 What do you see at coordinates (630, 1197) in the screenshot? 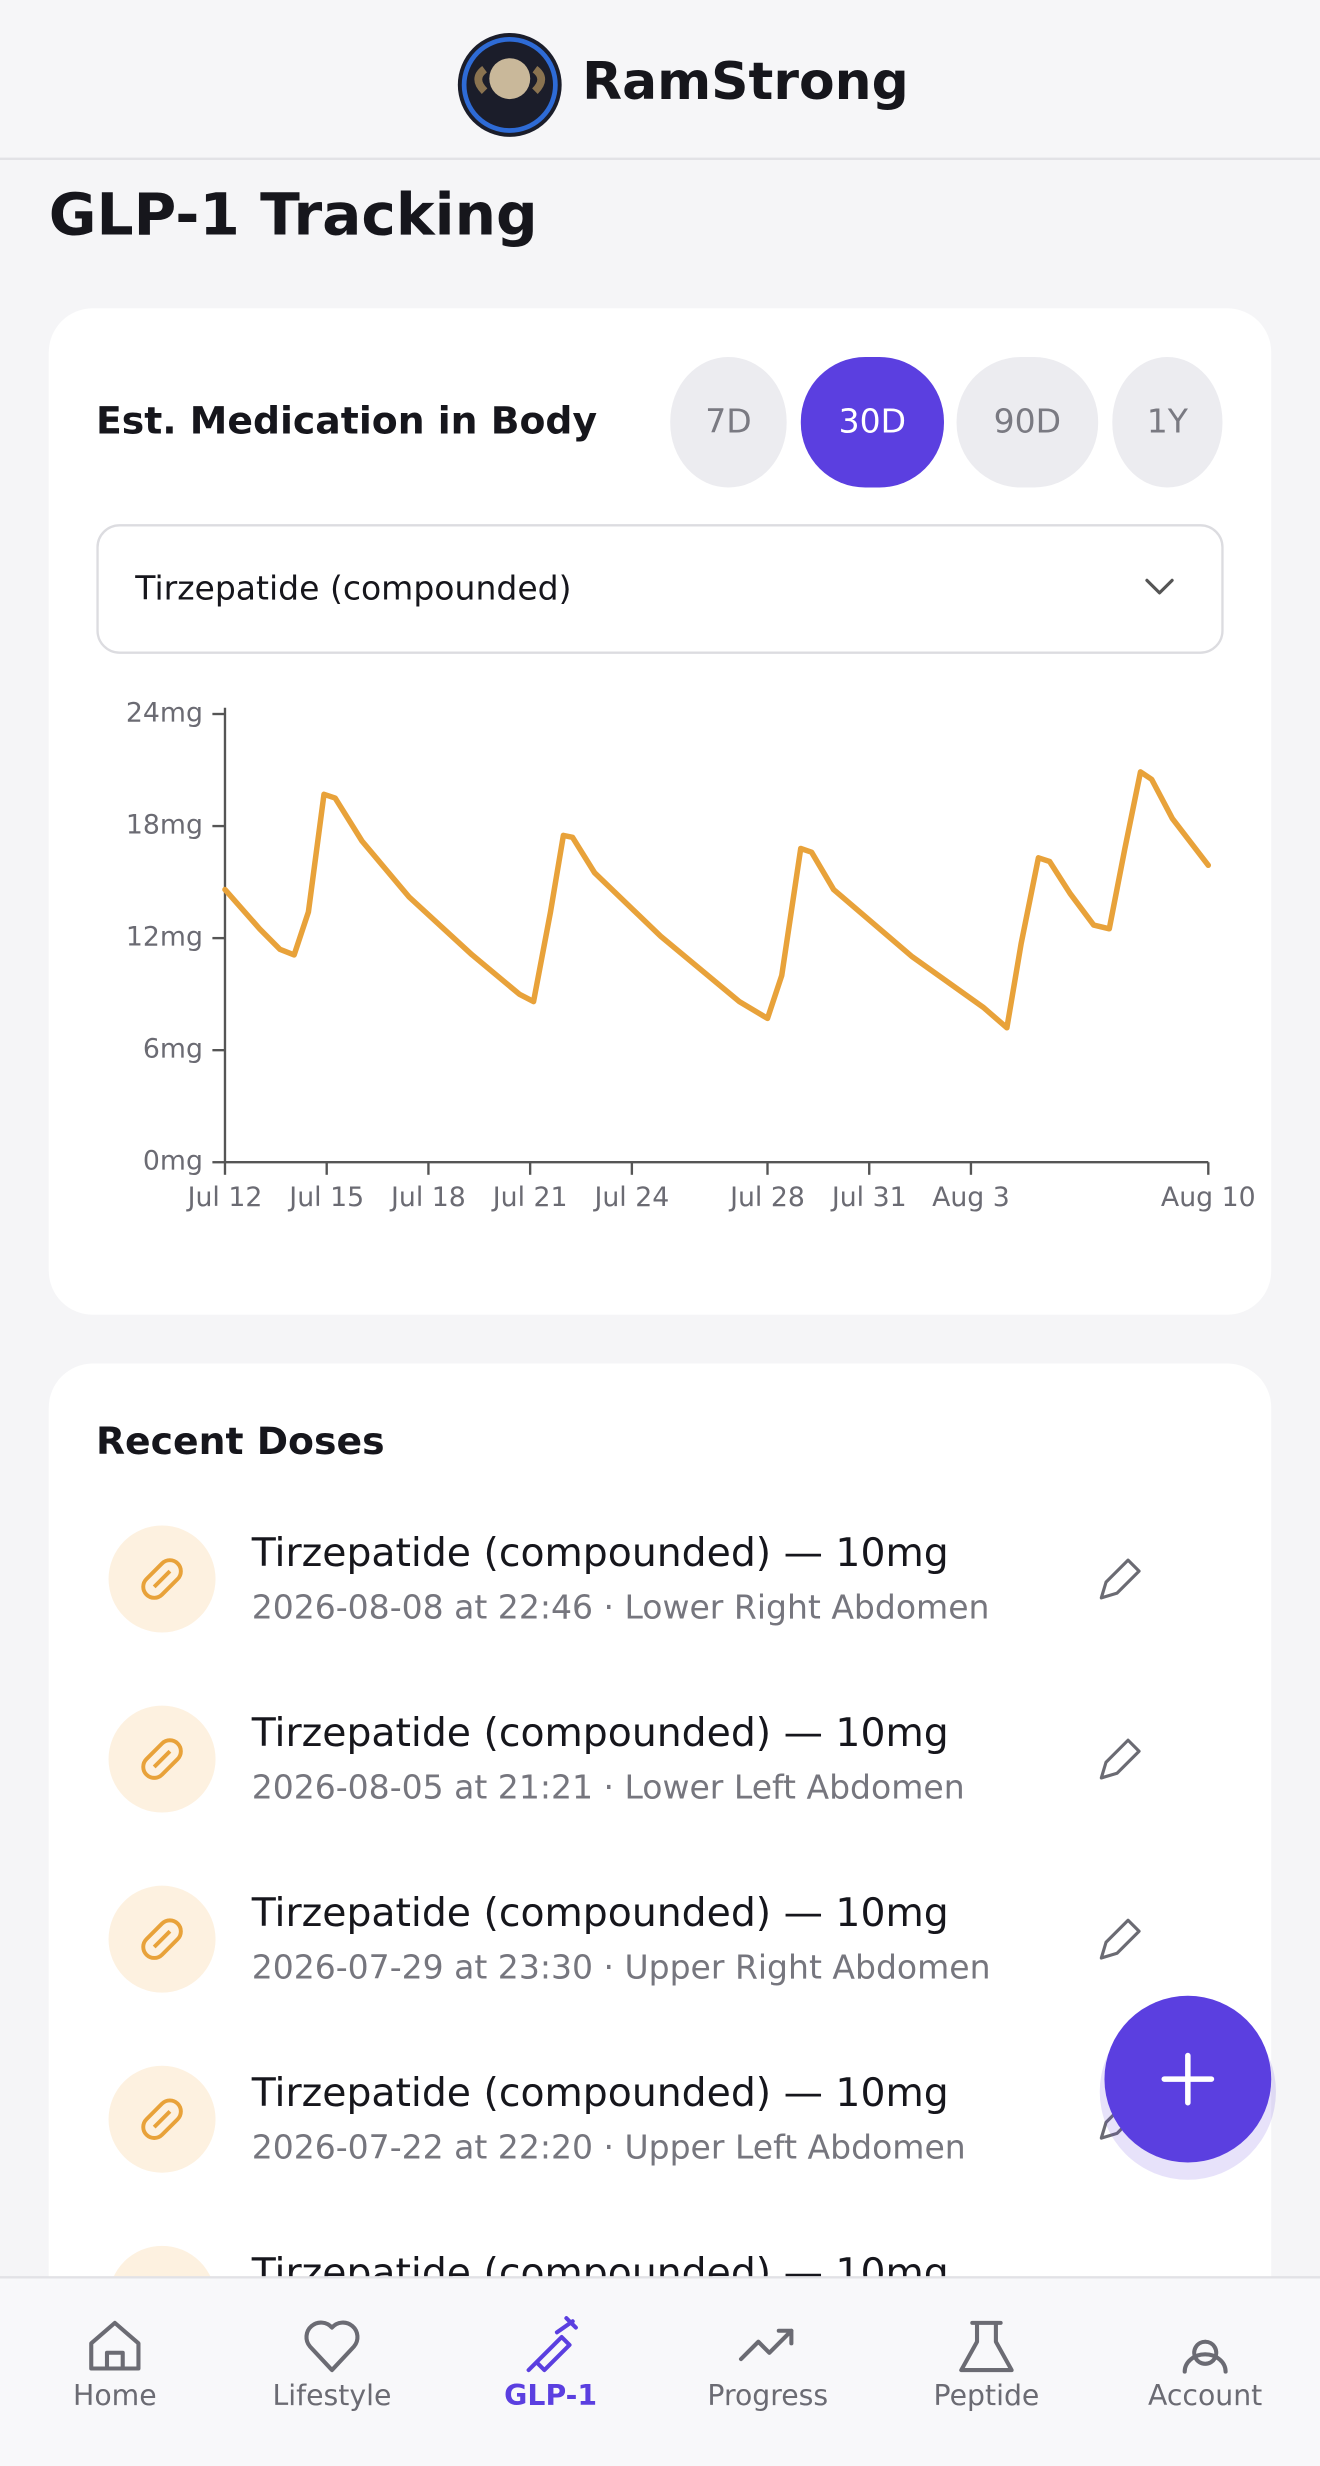
I see `x-tick-label: Jul 24` at bounding box center [630, 1197].